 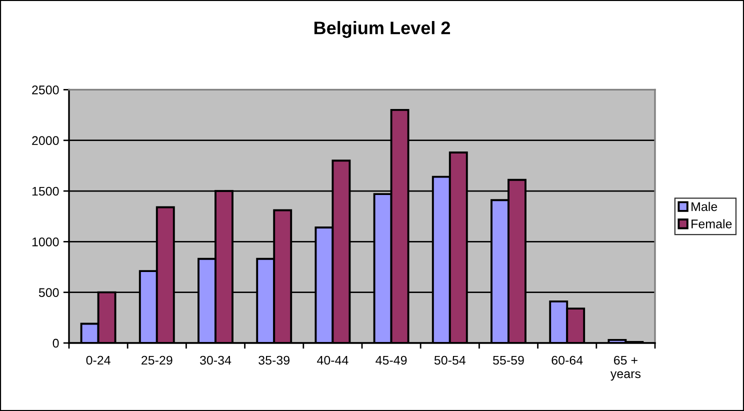 What do you see at coordinates (55, 343) in the screenshot?
I see `y-tick-label: 0` at bounding box center [55, 343].